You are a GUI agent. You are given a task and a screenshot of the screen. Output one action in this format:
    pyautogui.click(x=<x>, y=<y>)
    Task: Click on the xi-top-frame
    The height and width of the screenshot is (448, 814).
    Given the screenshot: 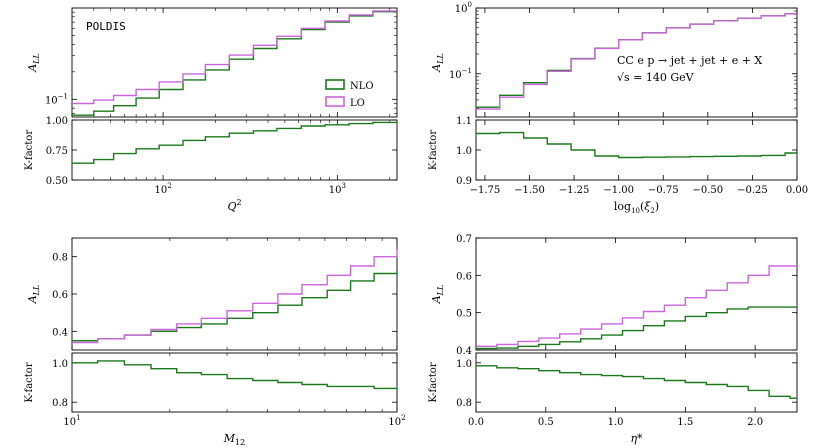 What is the action you would take?
    pyautogui.click(x=636, y=62)
    